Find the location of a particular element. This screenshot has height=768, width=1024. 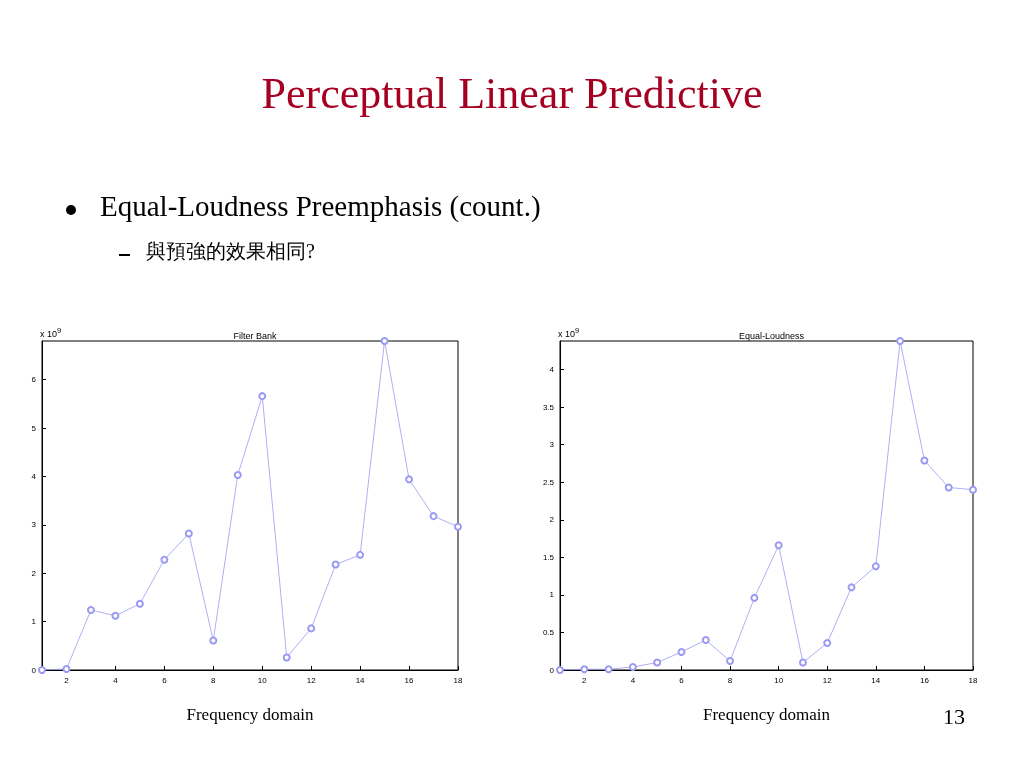

text: Perceptual Linear Predictive is located at coordinates (512, 93).